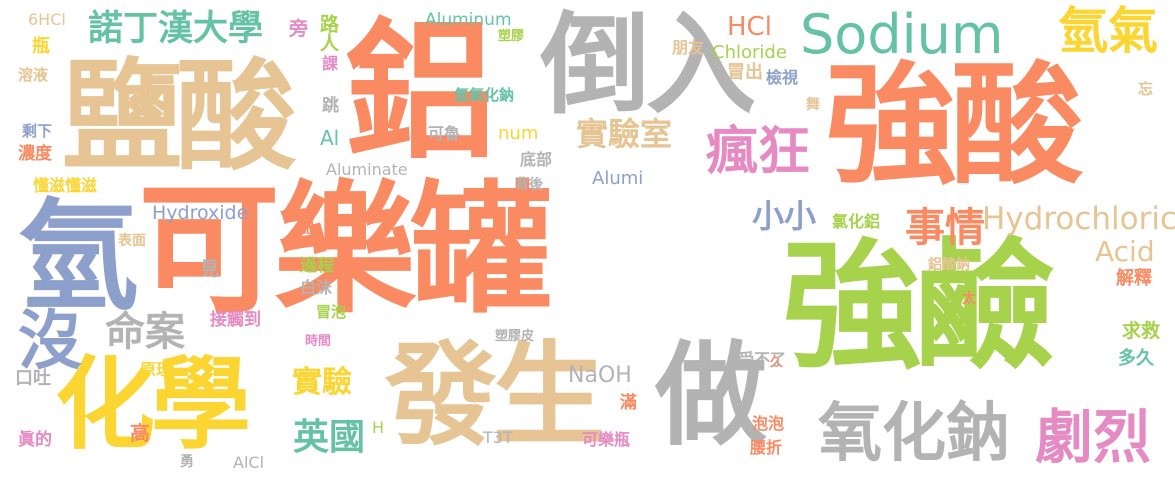 This screenshot has width=1175, height=482. What do you see at coordinates (902, 34) in the screenshot?
I see `word-sodium: Sodium` at bounding box center [902, 34].